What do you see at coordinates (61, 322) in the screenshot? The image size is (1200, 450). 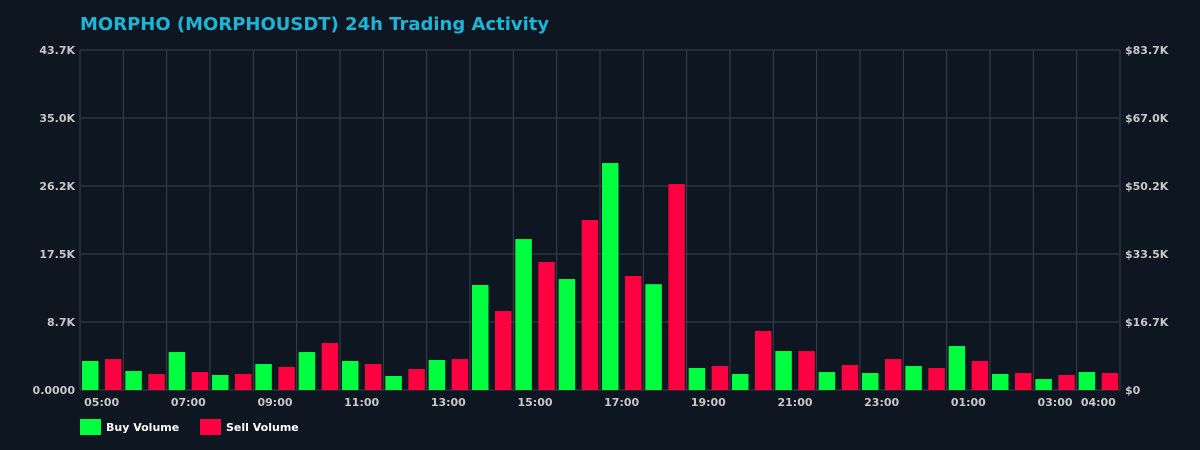 I see `y-tick-label-left: 8.7K` at bounding box center [61, 322].